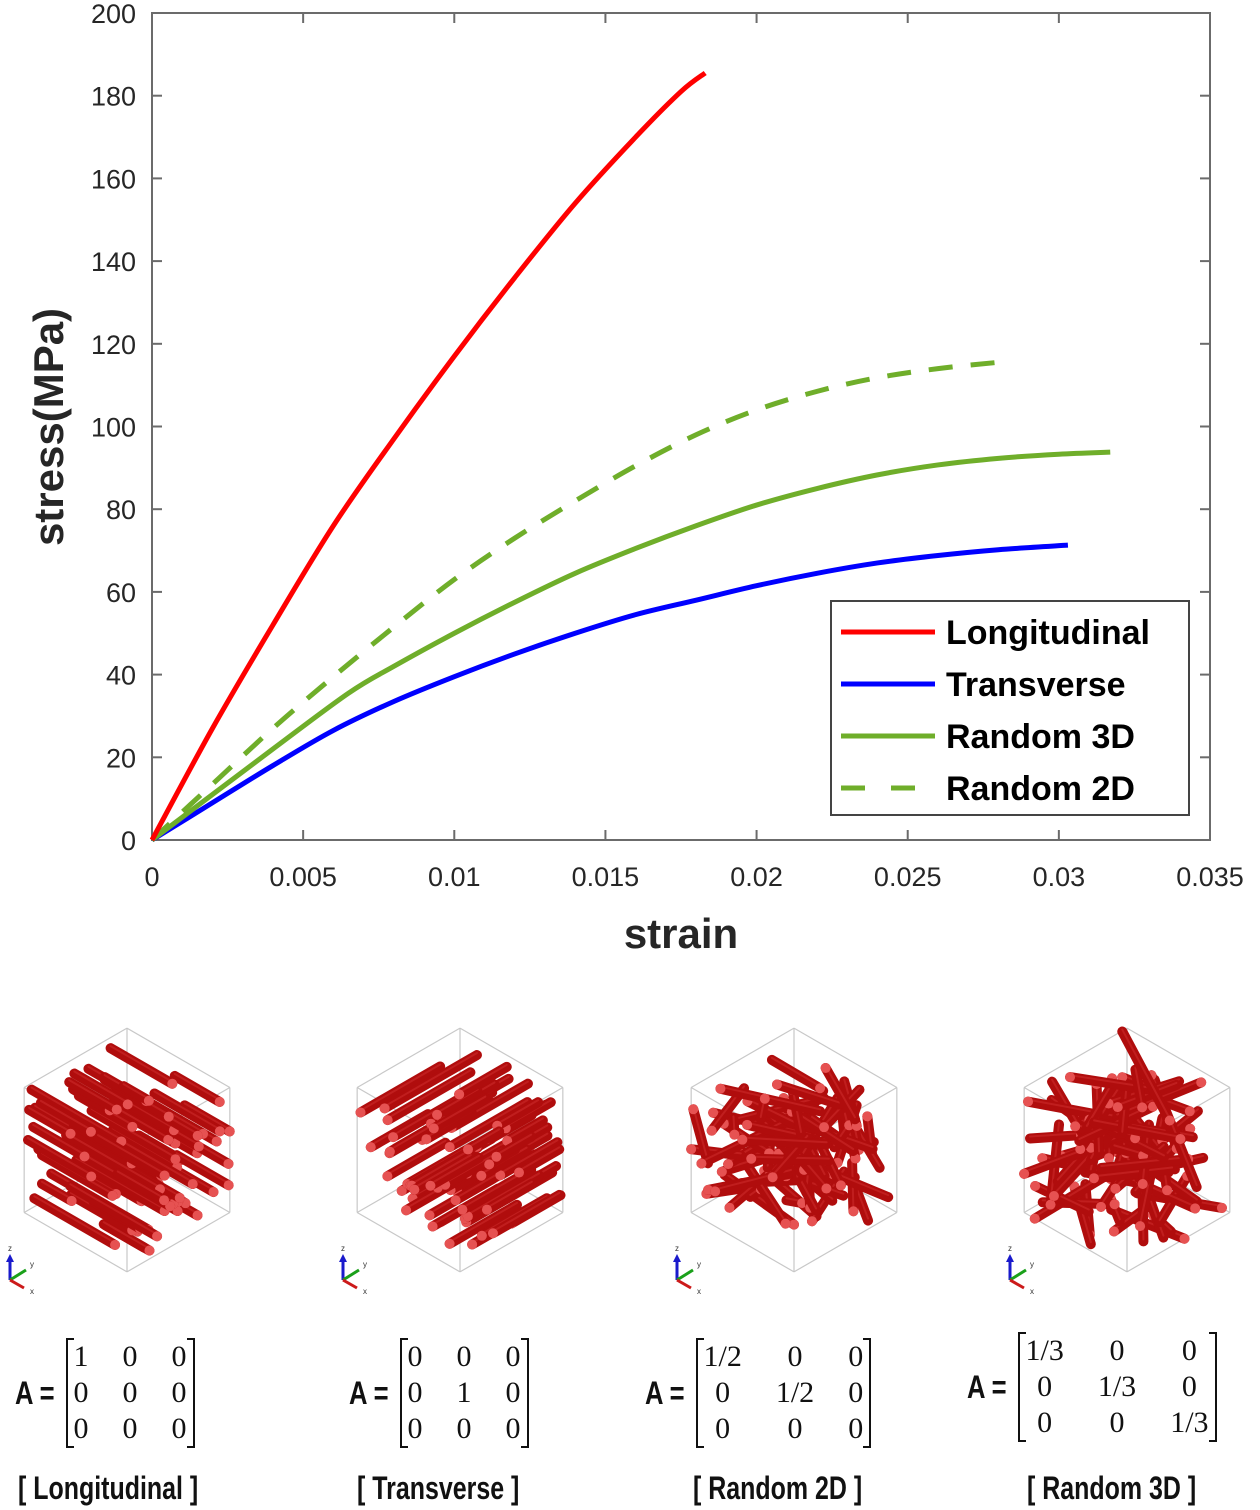  Describe the element at coordinates (1059, 877) in the screenshot. I see `x-tick-label: 0.03` at that location.